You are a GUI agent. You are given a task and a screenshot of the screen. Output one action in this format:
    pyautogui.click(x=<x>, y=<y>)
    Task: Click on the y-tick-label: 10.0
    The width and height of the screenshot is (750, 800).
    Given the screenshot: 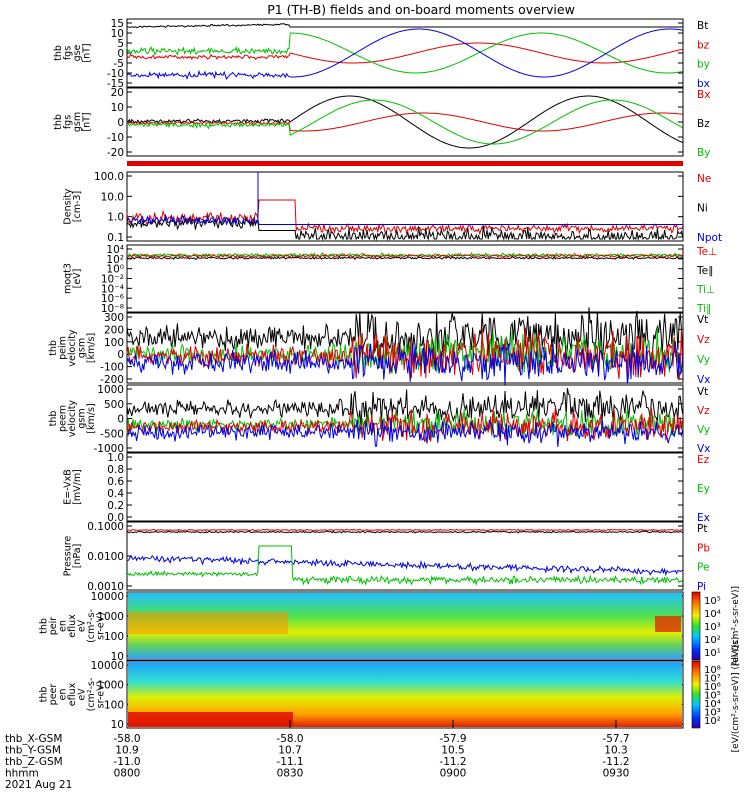 What is the action you would take?
    pyautogui.click(x=112, y=197)
    